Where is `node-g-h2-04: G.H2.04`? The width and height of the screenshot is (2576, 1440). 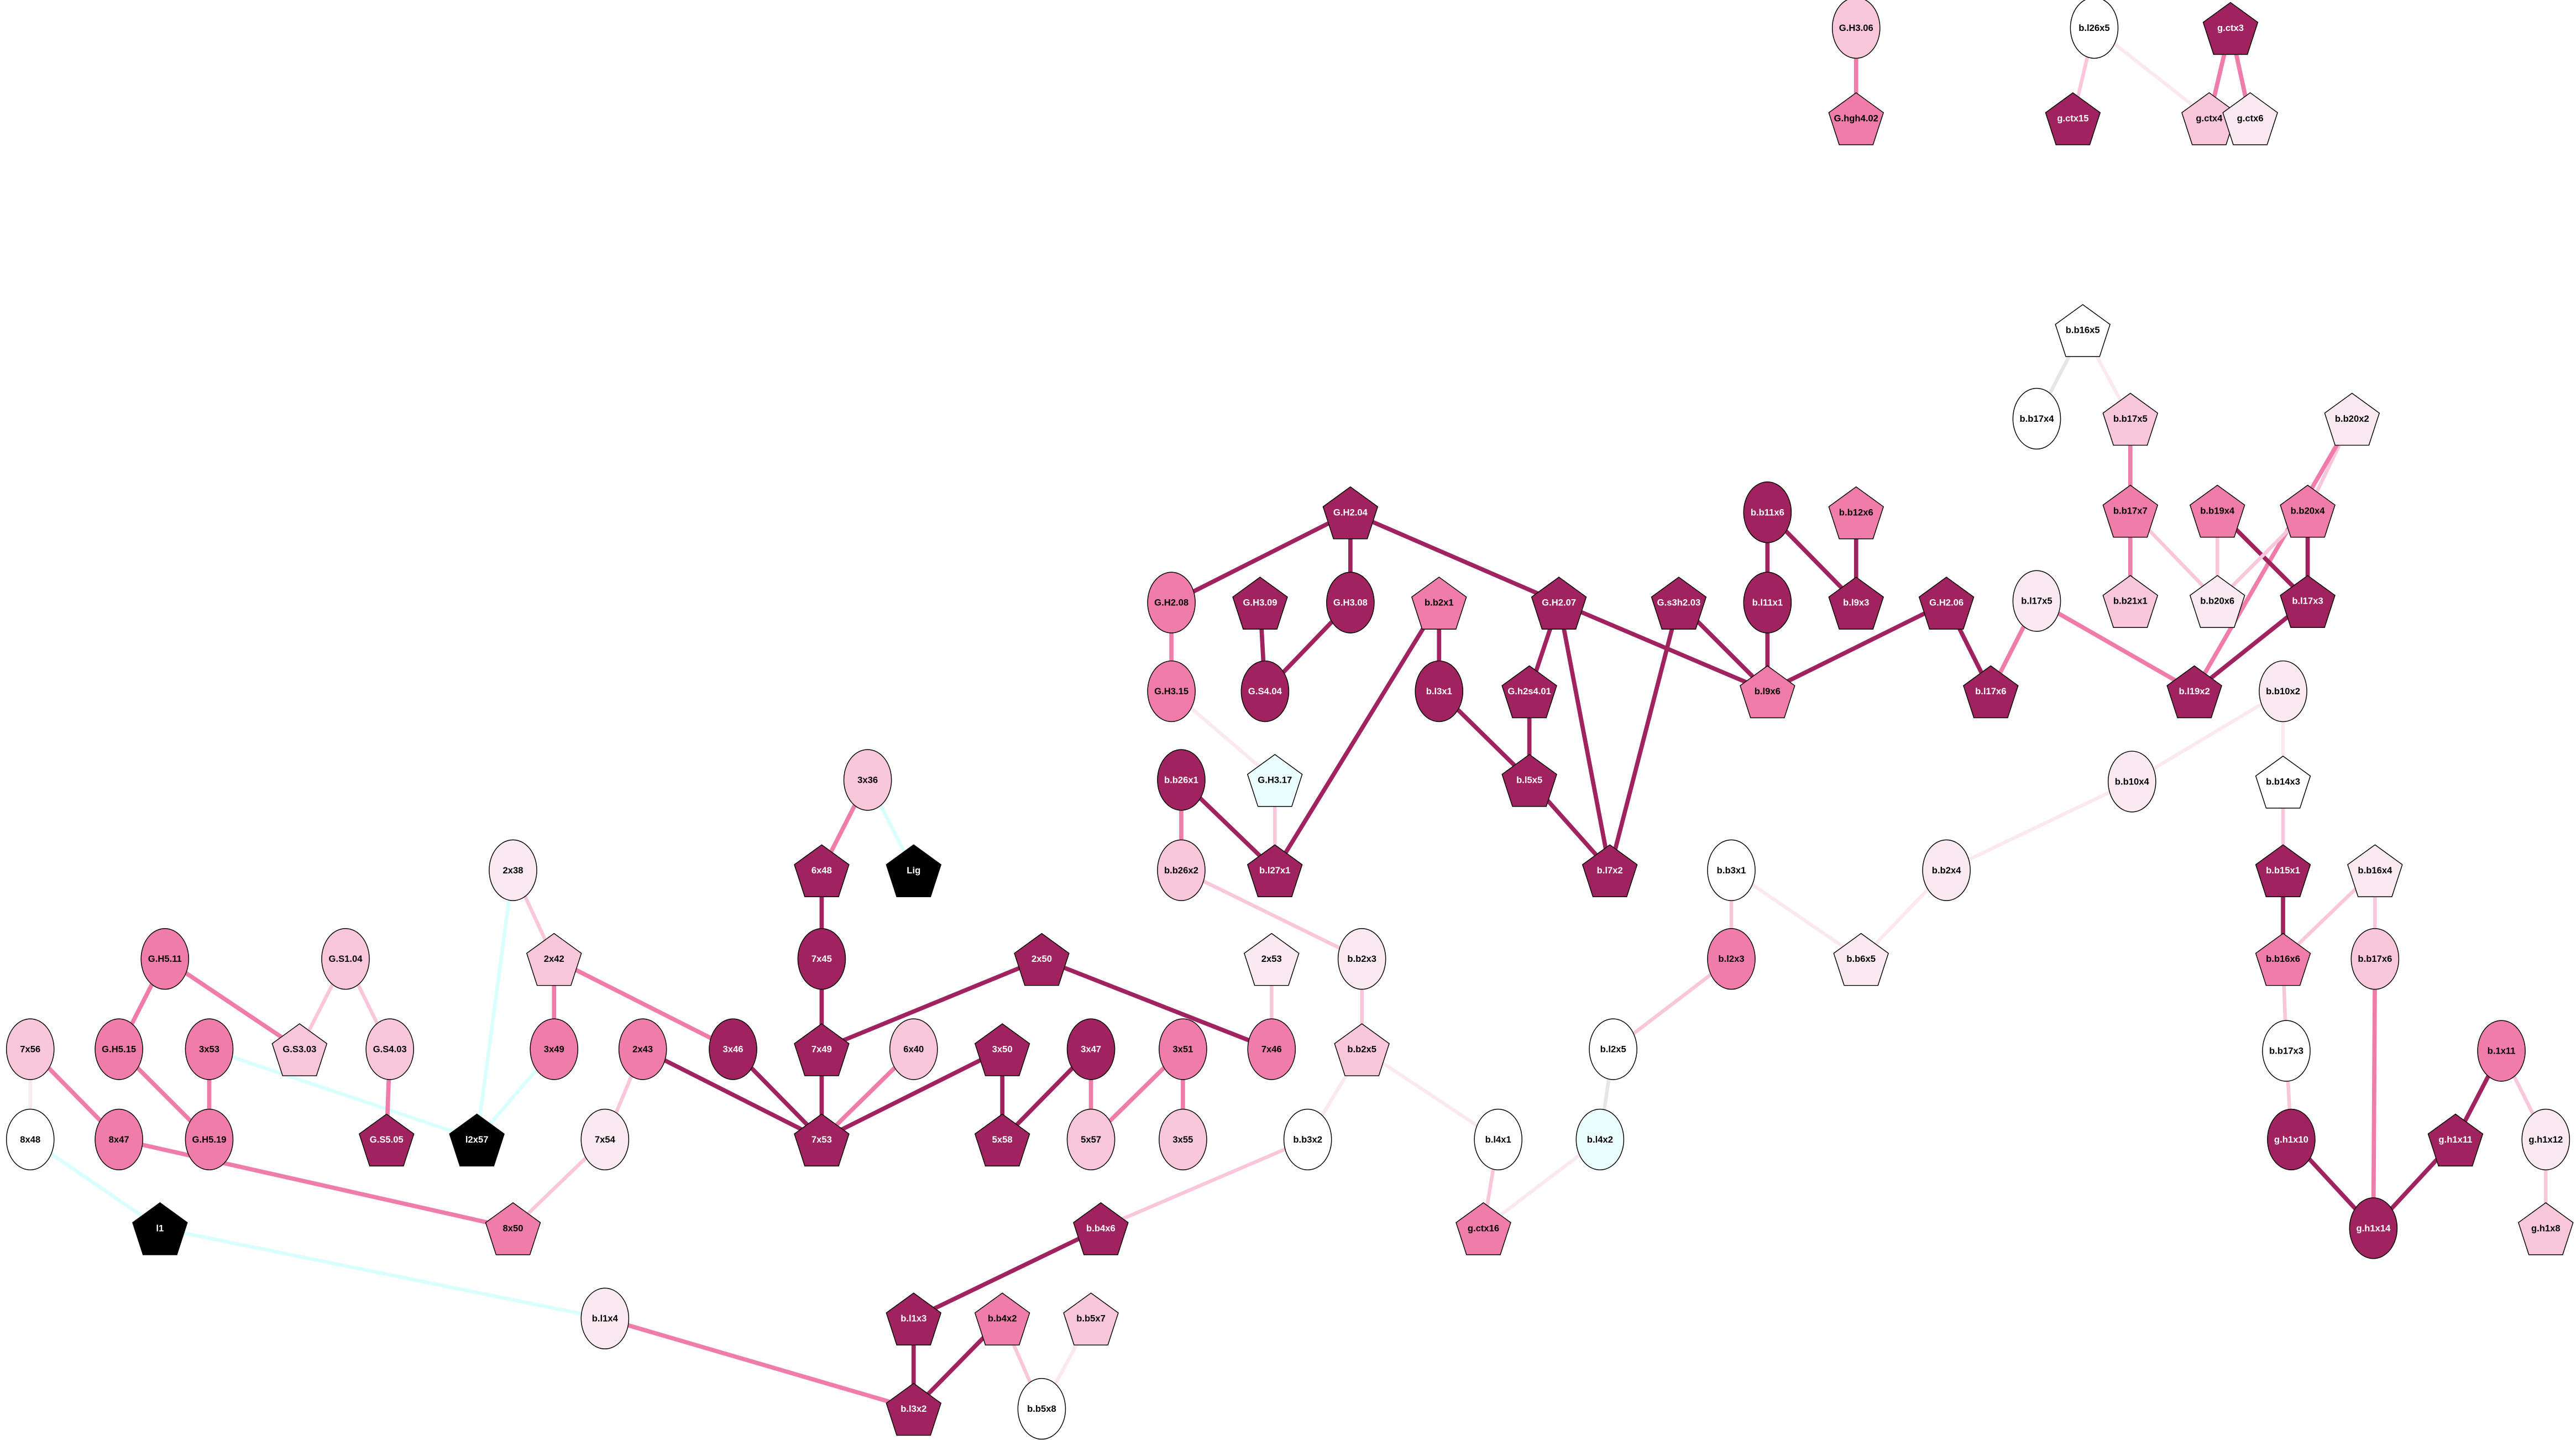
node-g-h2-04: G.H2.04 is located at coordinates (1350, 513).